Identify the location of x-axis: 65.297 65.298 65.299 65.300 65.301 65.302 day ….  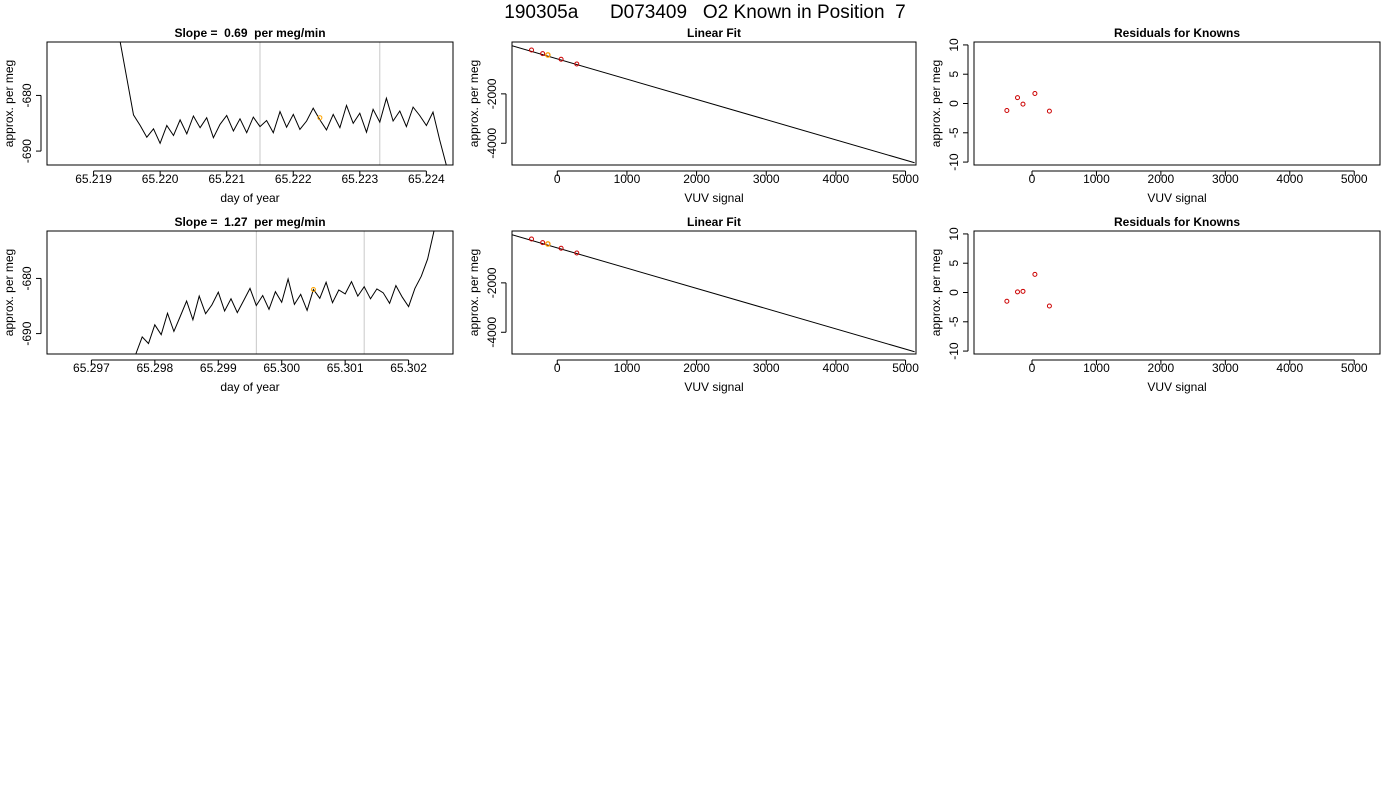
(250, 376).